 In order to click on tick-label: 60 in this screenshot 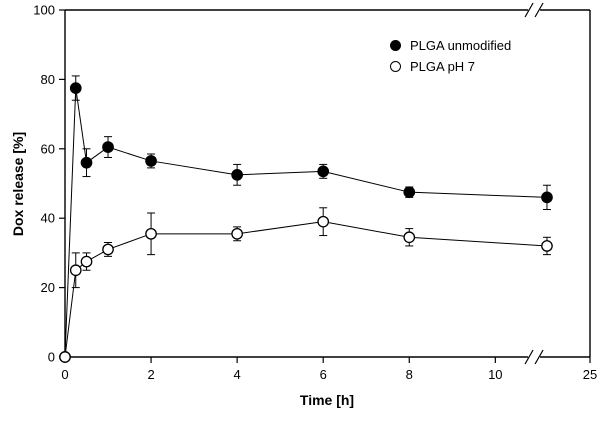, I will do `click(48, 148)`.